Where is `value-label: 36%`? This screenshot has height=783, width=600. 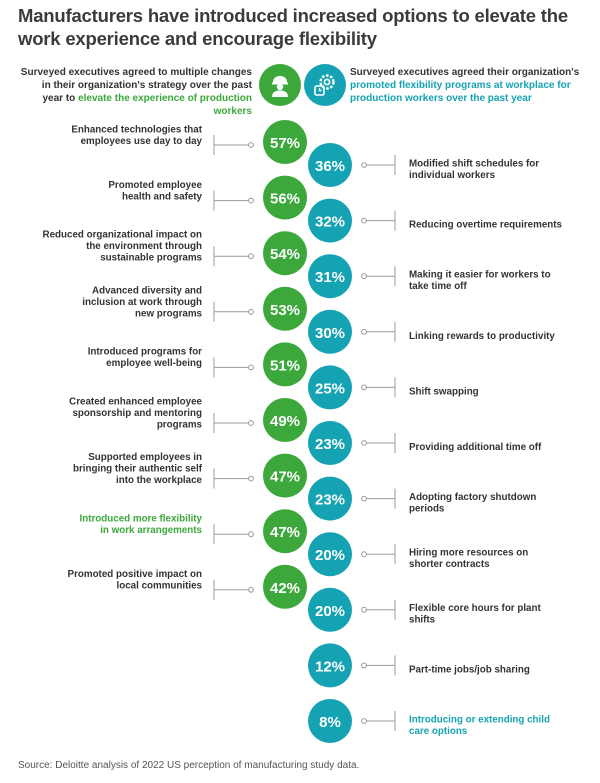 value-label: 36% is located at coordinates (330, 166).